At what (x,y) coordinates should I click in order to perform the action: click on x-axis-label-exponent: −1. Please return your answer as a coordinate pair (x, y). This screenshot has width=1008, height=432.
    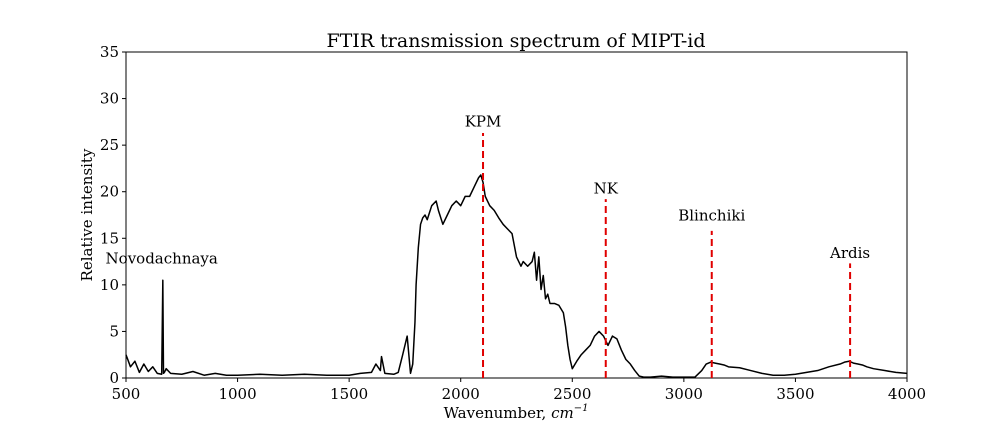
    Looking at the image, I should click on (581, 408).